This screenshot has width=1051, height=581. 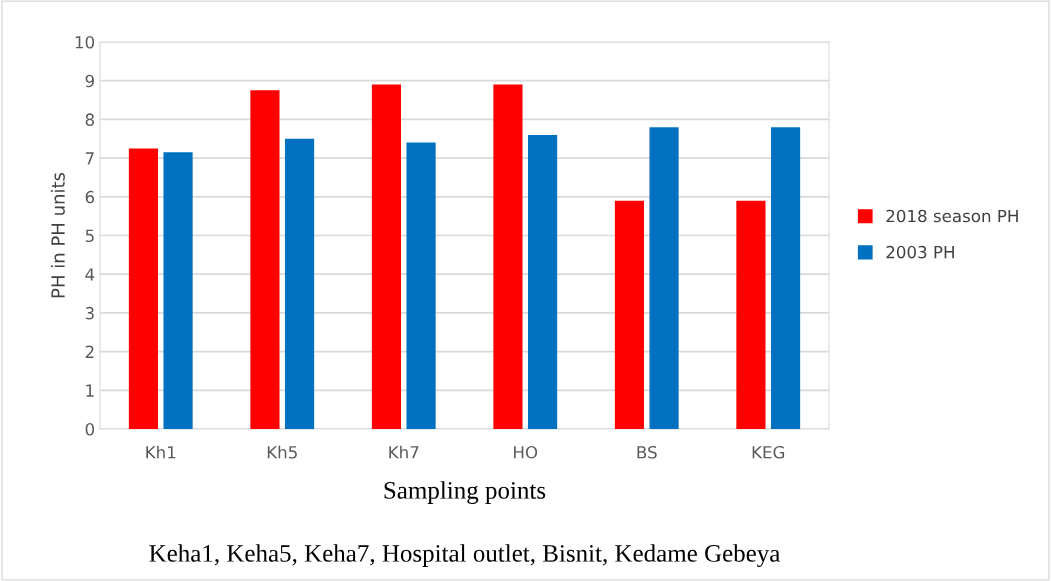 I want to click on text: Keha1, Keha5, Keha7, Hospital outlet, Bisnit, Kedame Gebeya, so click(x=465, y=555).